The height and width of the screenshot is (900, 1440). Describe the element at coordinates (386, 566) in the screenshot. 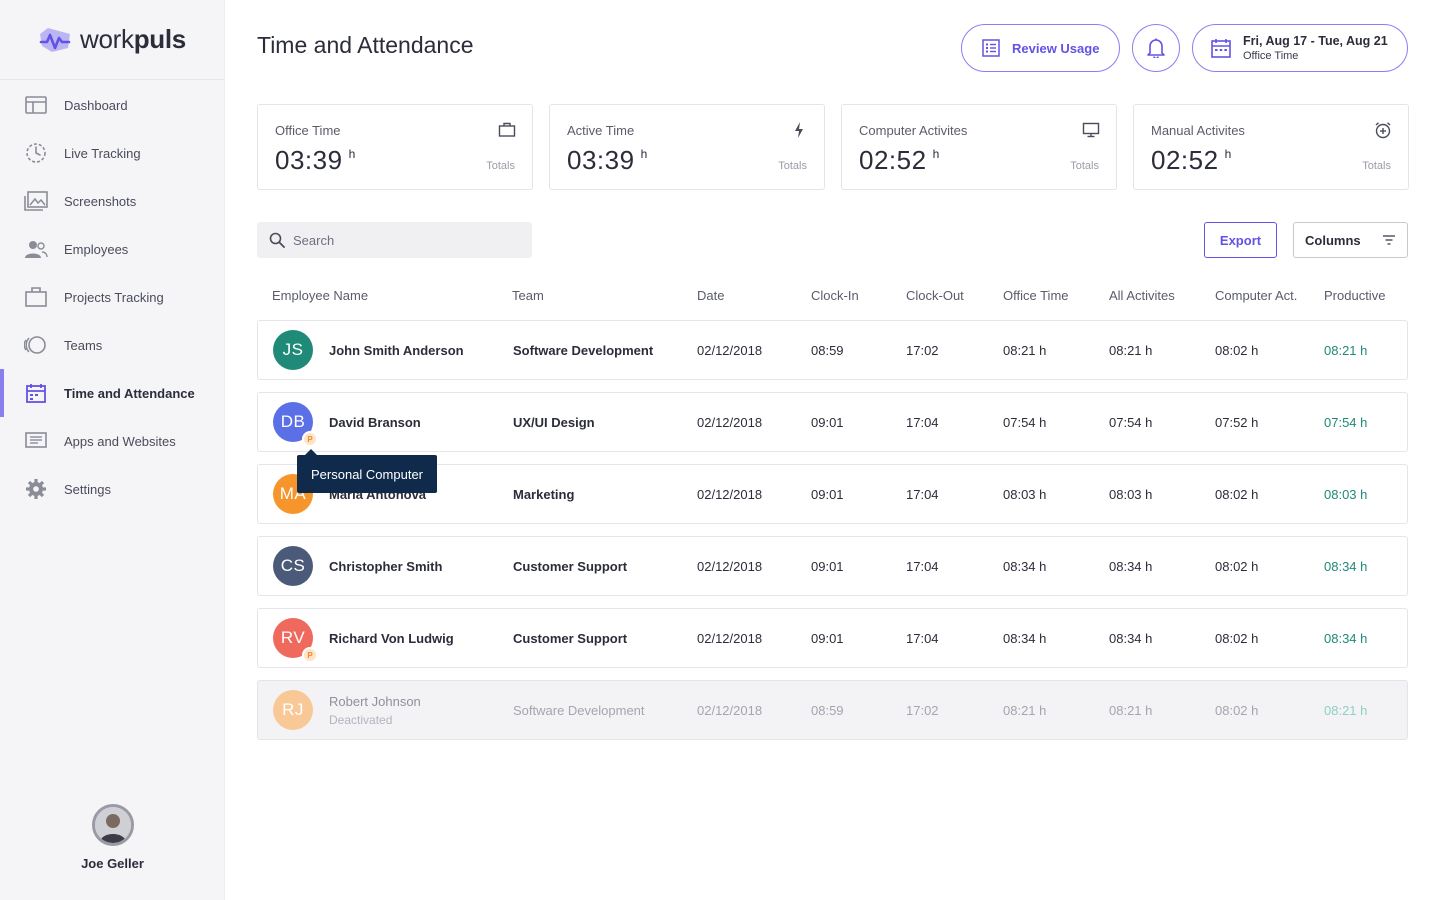

I see `employee-name: Christopher Smith` at that location.